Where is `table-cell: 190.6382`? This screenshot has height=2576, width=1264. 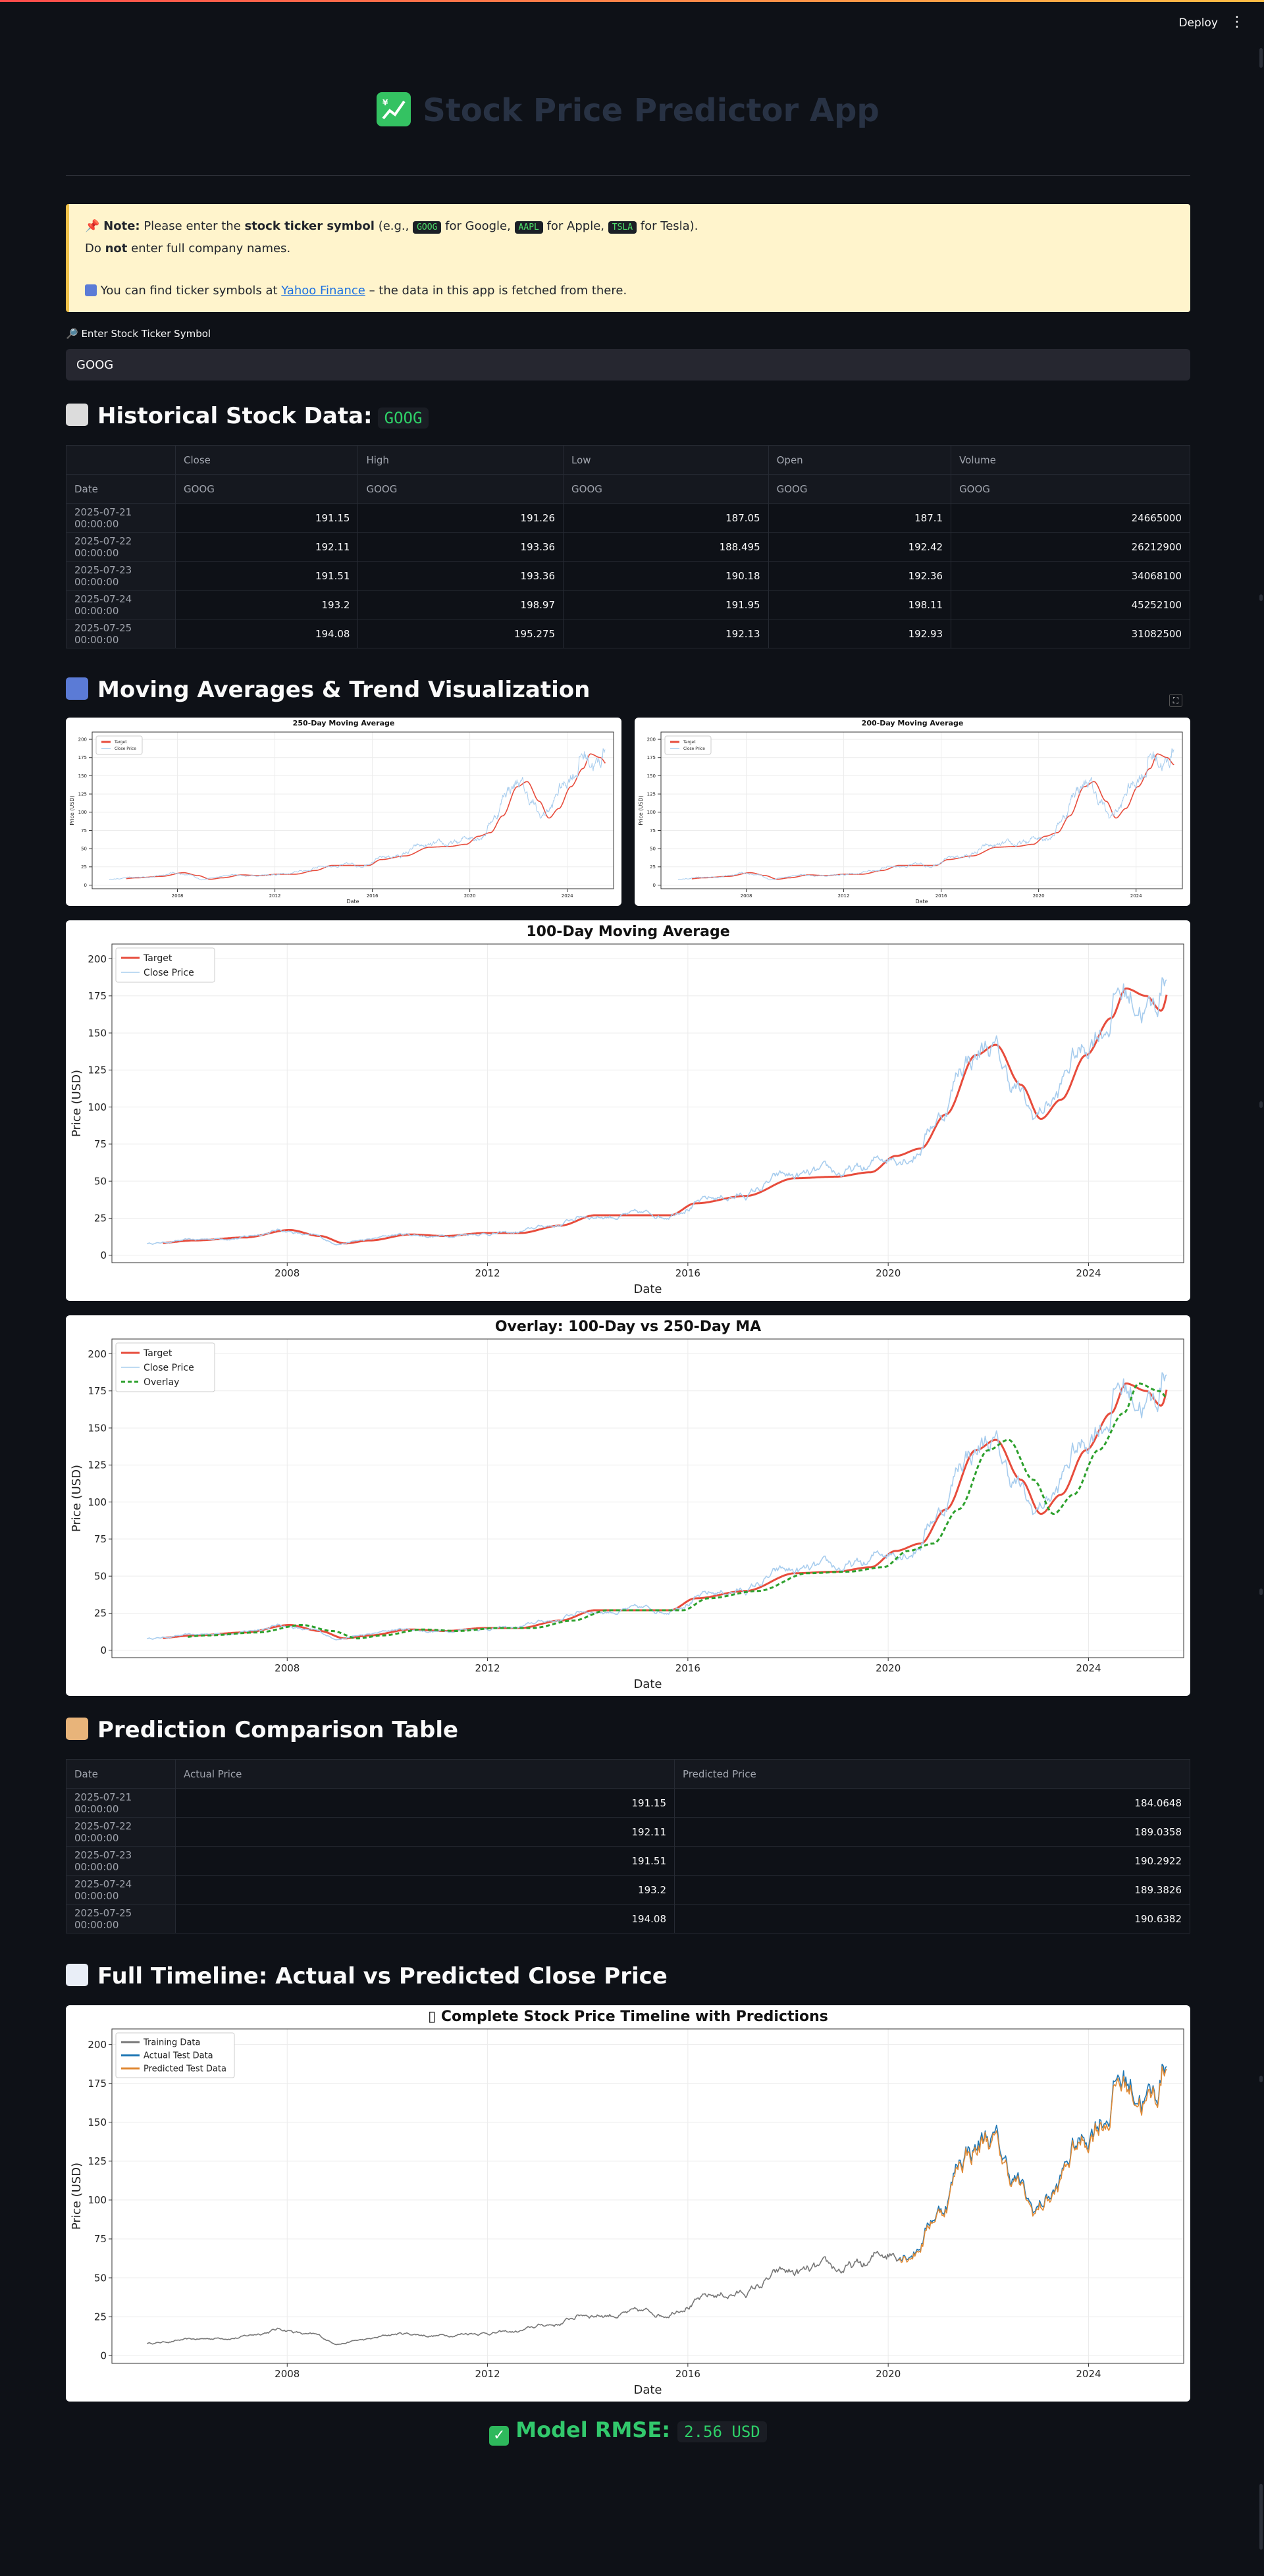 table-cell: 190.6382 is located at coordinates (932, 1918).